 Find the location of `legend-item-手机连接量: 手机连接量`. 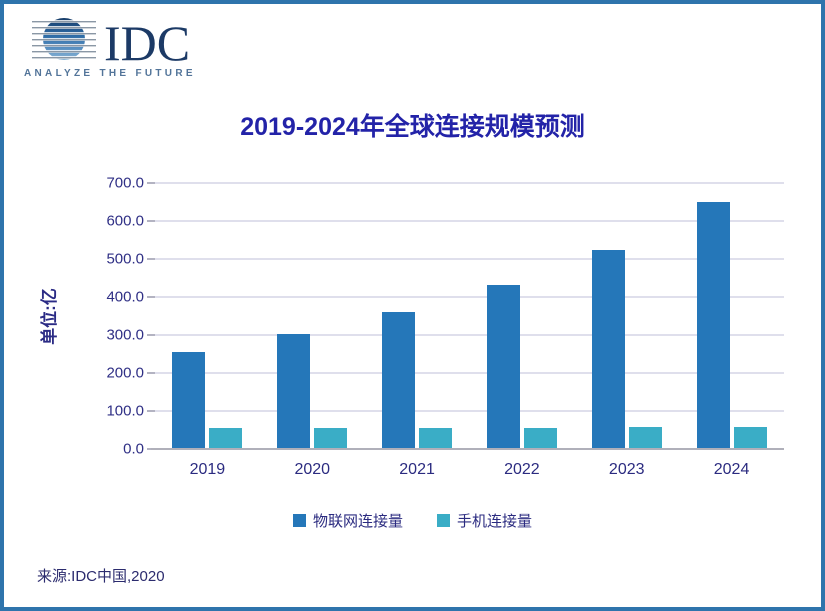

legend-item-手机连接量: 手机连接量 is located at coordinates (484, 520).